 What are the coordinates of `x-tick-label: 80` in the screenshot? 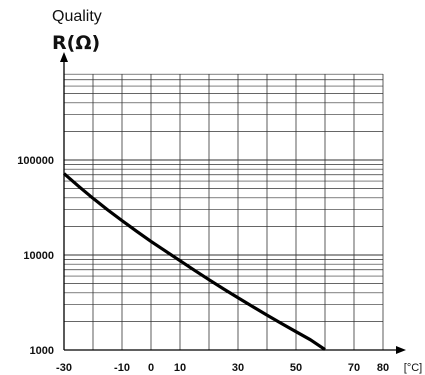 It's located at (383, 368).